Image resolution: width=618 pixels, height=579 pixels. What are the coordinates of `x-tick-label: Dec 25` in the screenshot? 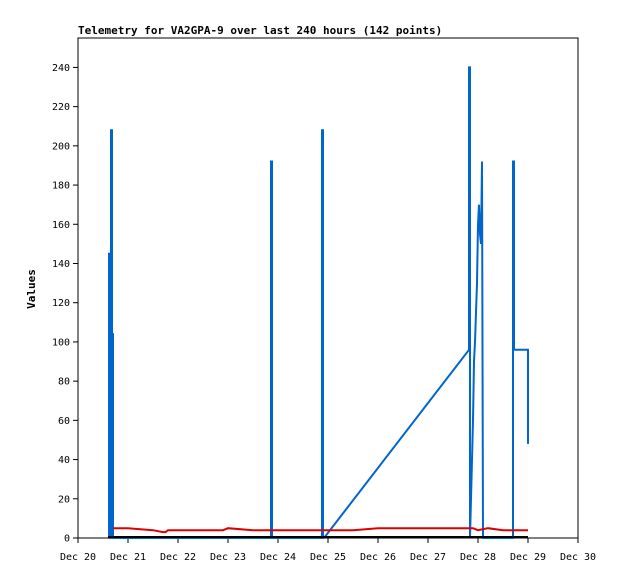 It's located at (328, 557).